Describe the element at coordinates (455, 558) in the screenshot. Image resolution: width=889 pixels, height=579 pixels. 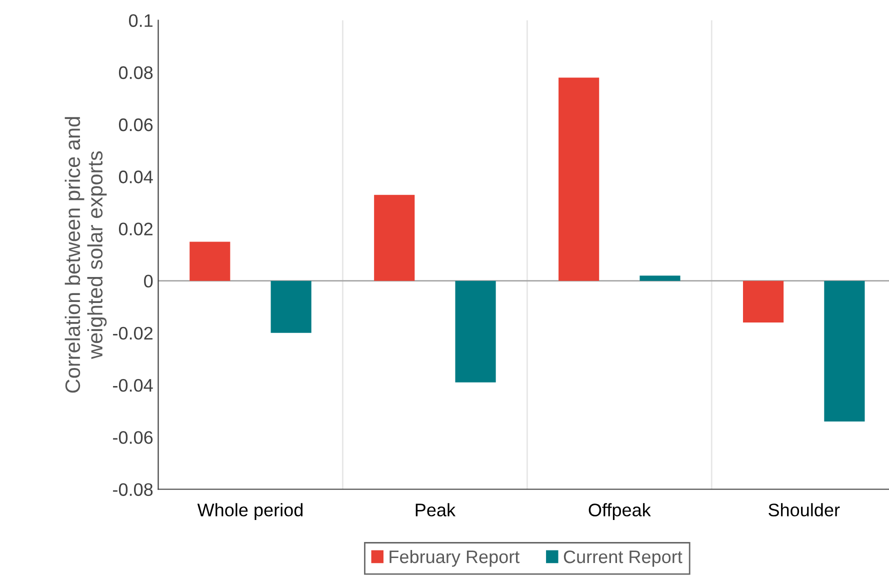
I see `legend-label: February Report` at that location.